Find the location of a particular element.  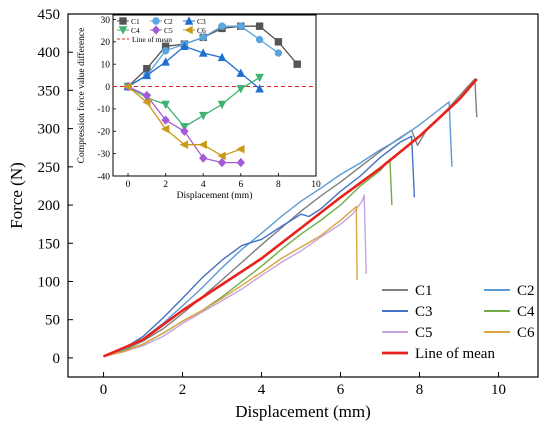

y-axis-label: Force (N) is located at coordinates (16, 195).